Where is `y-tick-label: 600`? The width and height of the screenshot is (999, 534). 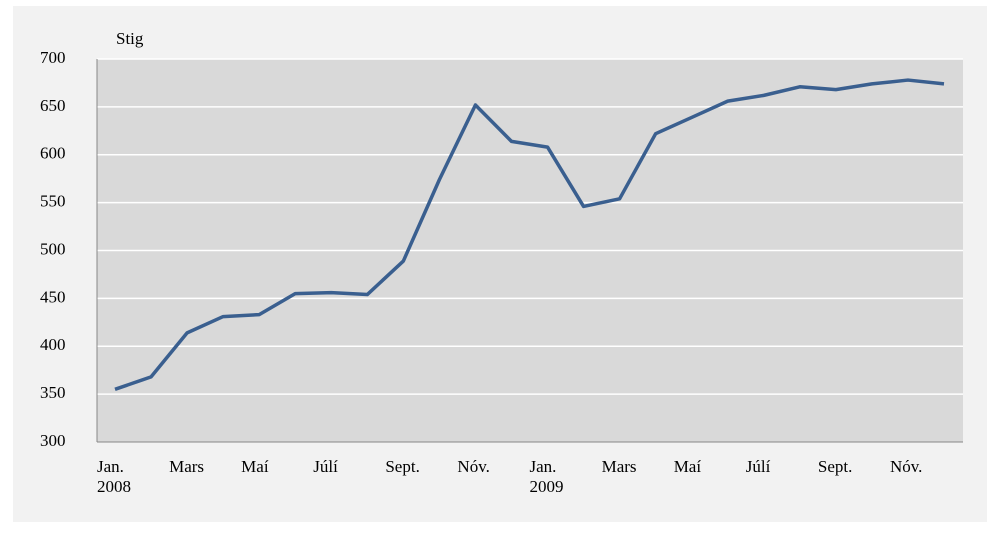 y-tick-label: 600 is located at coordinates (53, 153).